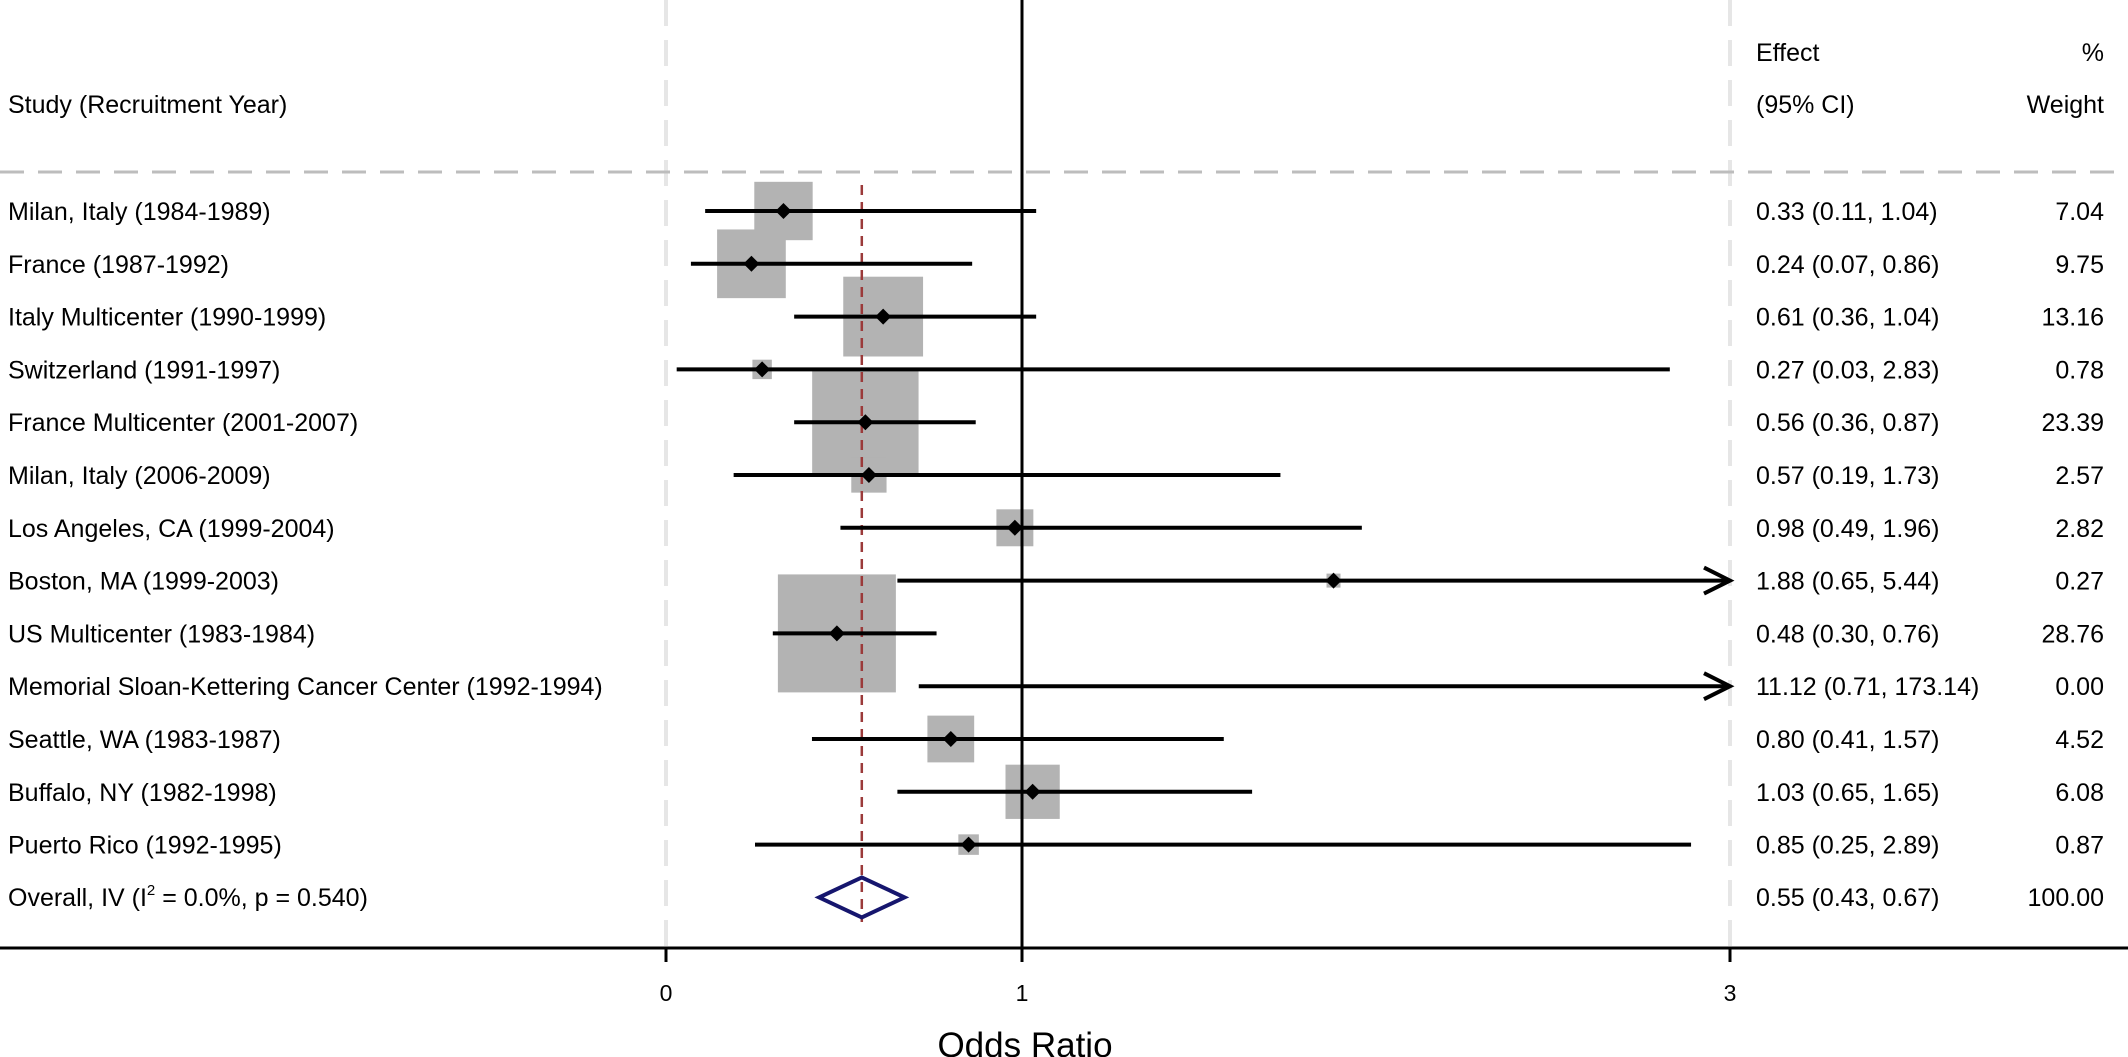 The width and height of the screenshot is (2128, 1057). What do you see at coordinates (1847, 529) in the screenshot?
I see `effect-ci-text: 0.98 (0.49, 1.96)` at bounding box center [1847, 529].